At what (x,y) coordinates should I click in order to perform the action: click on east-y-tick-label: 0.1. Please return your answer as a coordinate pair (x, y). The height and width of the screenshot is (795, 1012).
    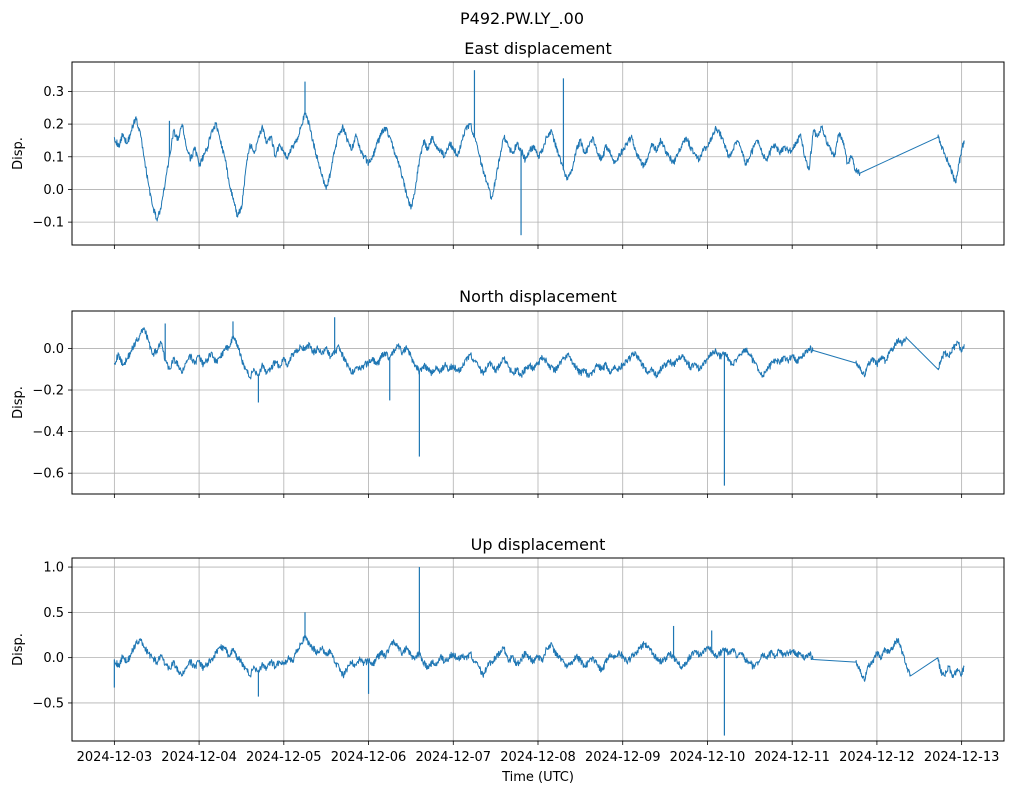
    Looking at the image, I should click on (53, 157).